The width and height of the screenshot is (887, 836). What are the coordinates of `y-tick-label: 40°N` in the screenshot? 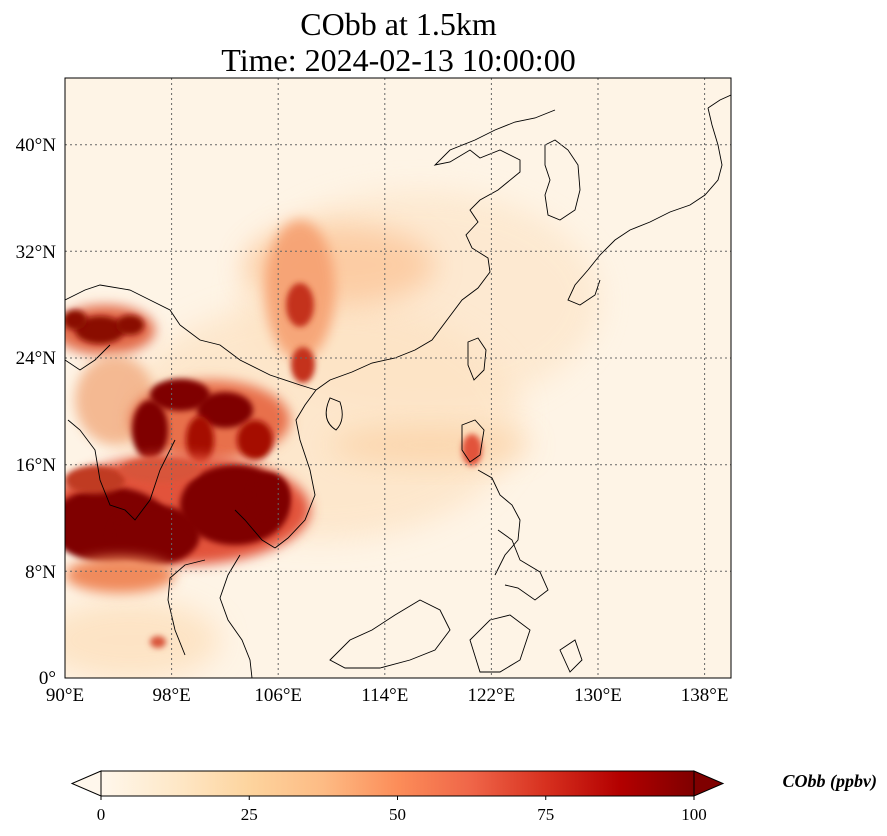 It's located at (36, 145).